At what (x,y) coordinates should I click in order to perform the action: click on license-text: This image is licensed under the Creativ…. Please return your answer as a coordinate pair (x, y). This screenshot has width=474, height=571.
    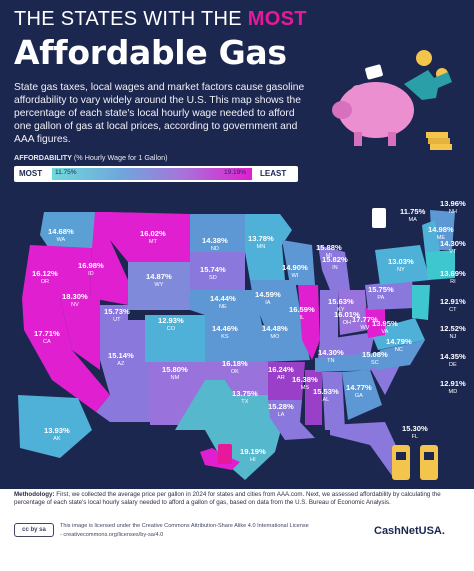
    Looking at the image, I should click on (205, 531).